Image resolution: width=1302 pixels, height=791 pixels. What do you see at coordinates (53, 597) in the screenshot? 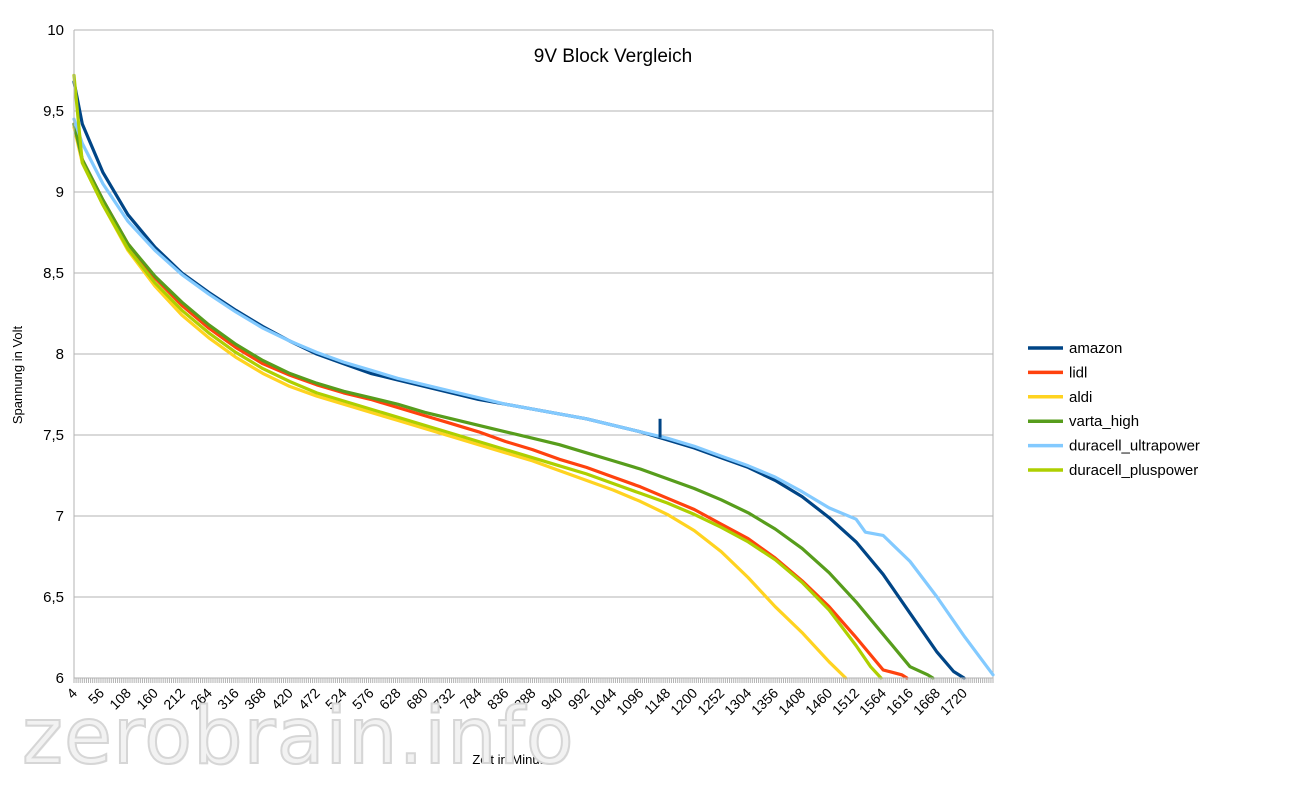
I see `y-tick-label: 6,5` at bounding box center [53, 597].